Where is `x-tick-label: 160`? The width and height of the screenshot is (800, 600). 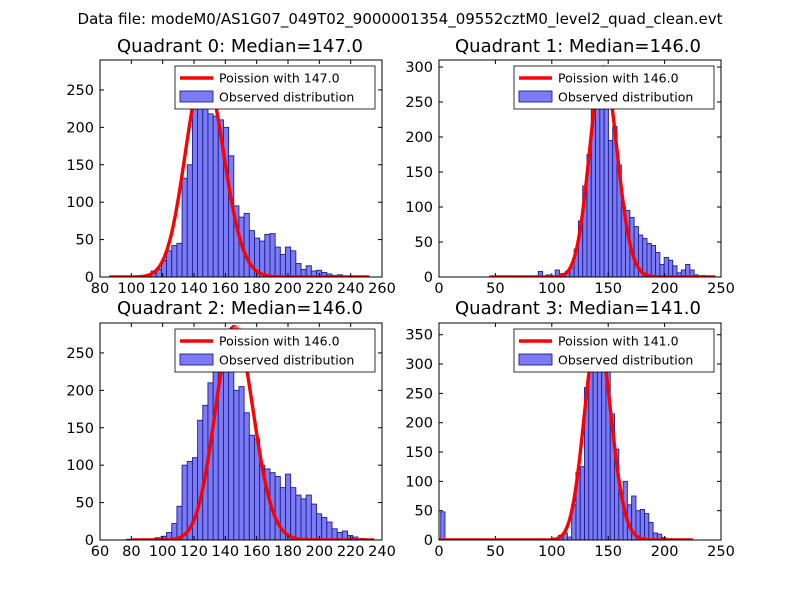
x-tick-label: 160 is located at coordinates (257, 552).